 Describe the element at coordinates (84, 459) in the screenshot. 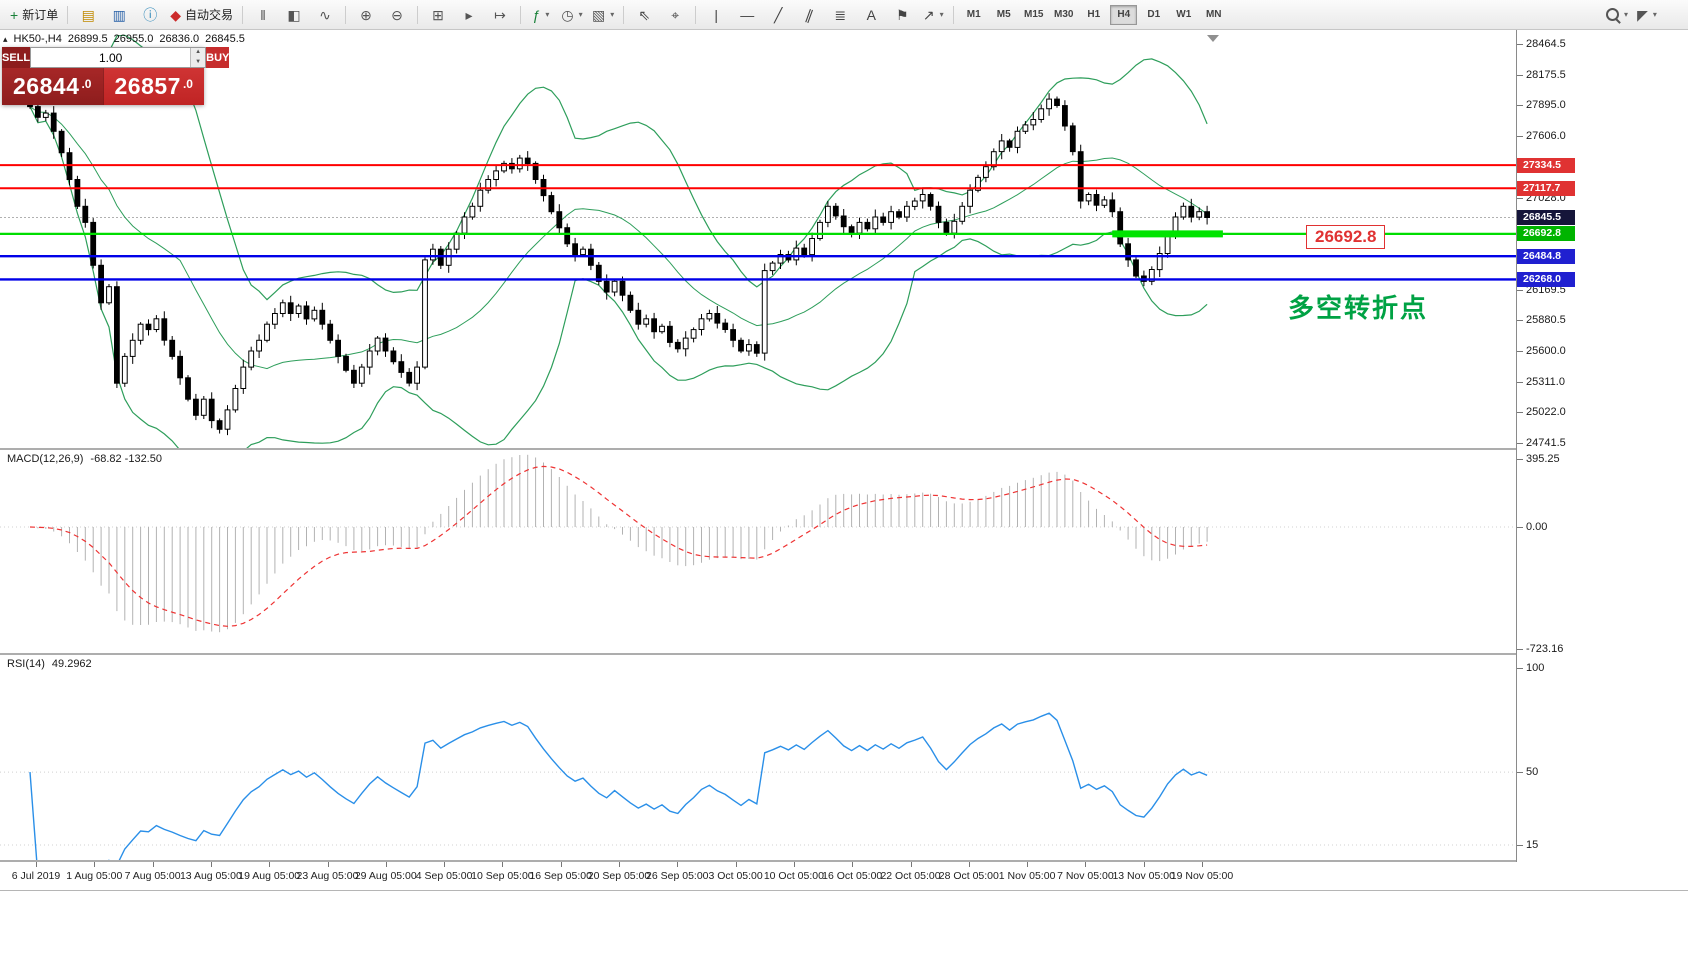

I see `macd-label: MACD(12,26,9) -68.82 -132.50` at that location.